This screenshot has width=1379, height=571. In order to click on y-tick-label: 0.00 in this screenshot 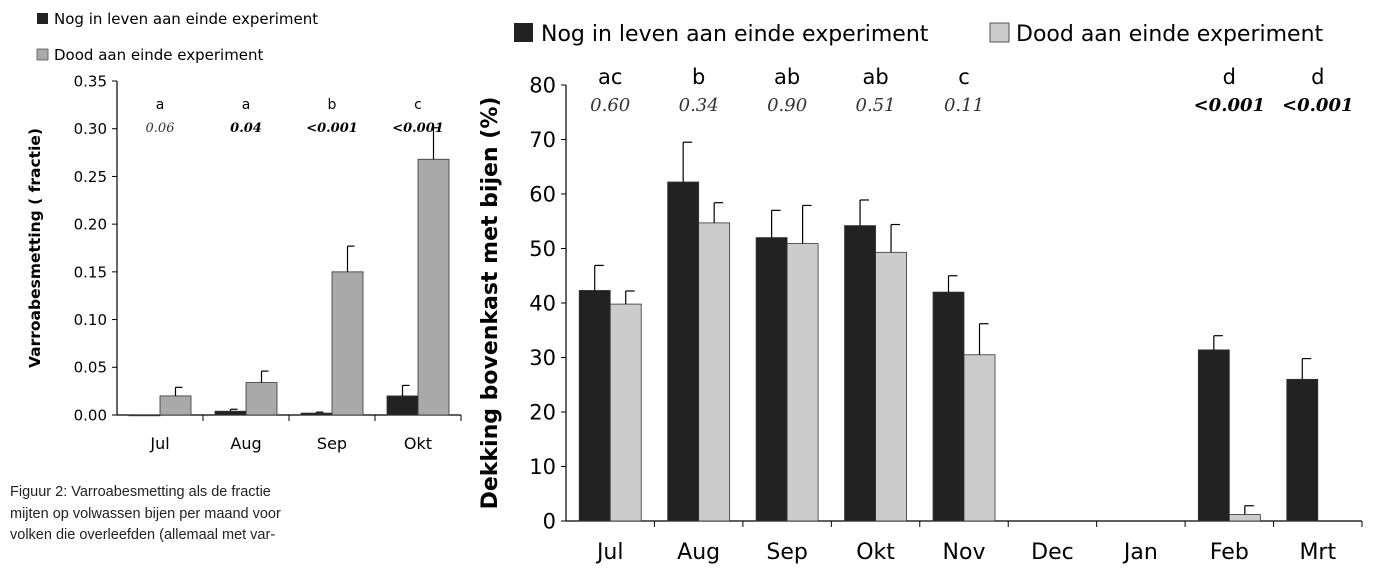, I will do `click(90, 415)`.